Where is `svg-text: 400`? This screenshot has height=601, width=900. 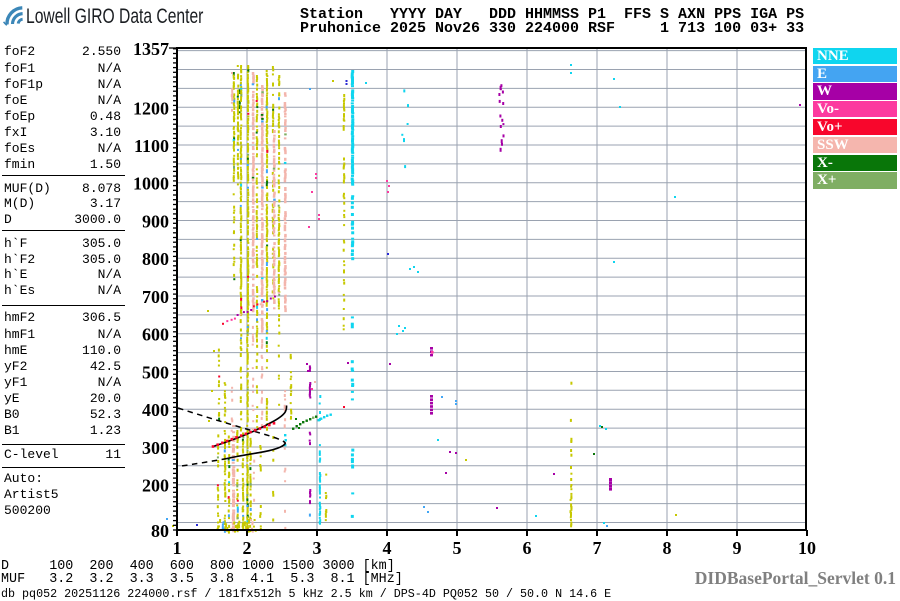 svg-text: 400 is located at coordinates (155, 410).